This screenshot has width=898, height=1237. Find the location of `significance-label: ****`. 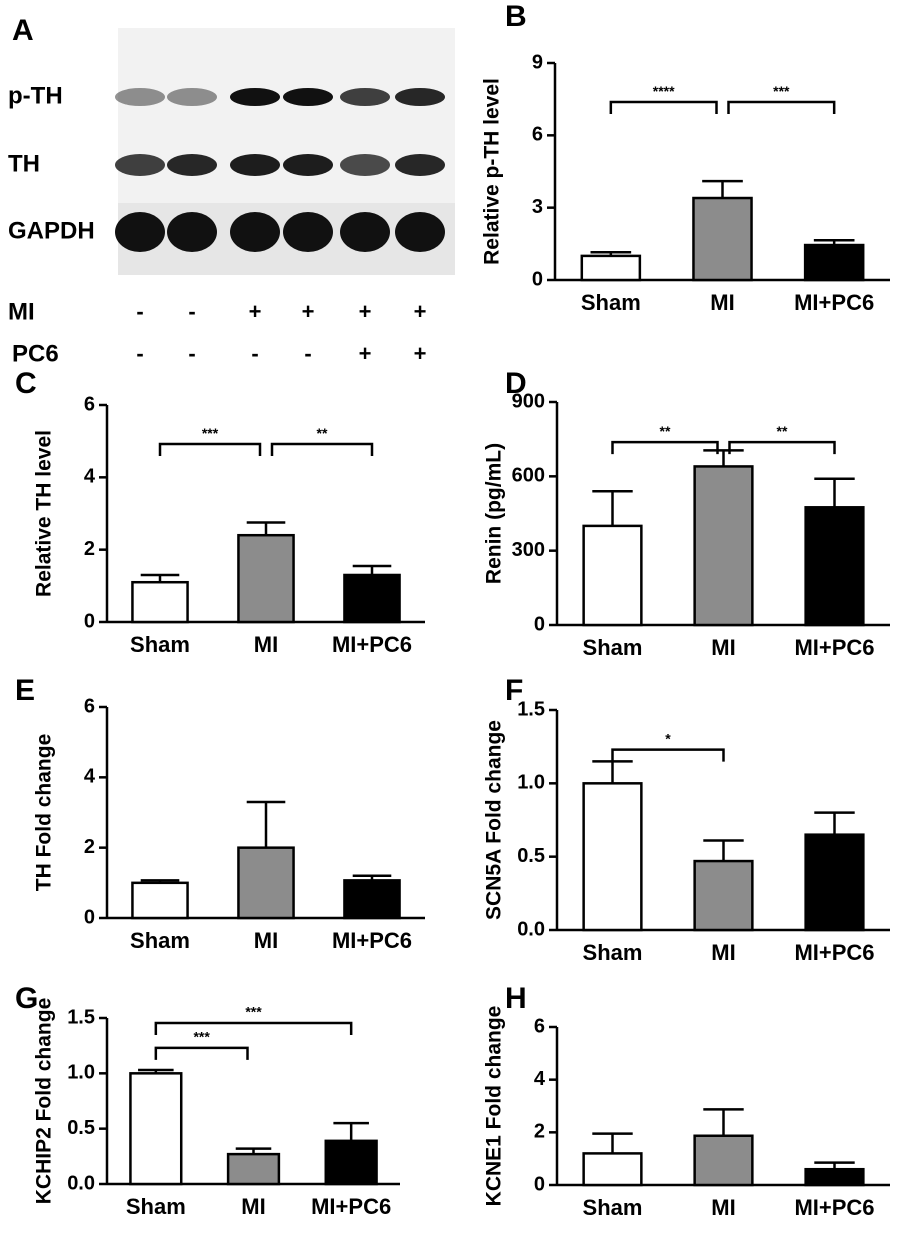

significance-label: **** is located at coordinates (664, 91).